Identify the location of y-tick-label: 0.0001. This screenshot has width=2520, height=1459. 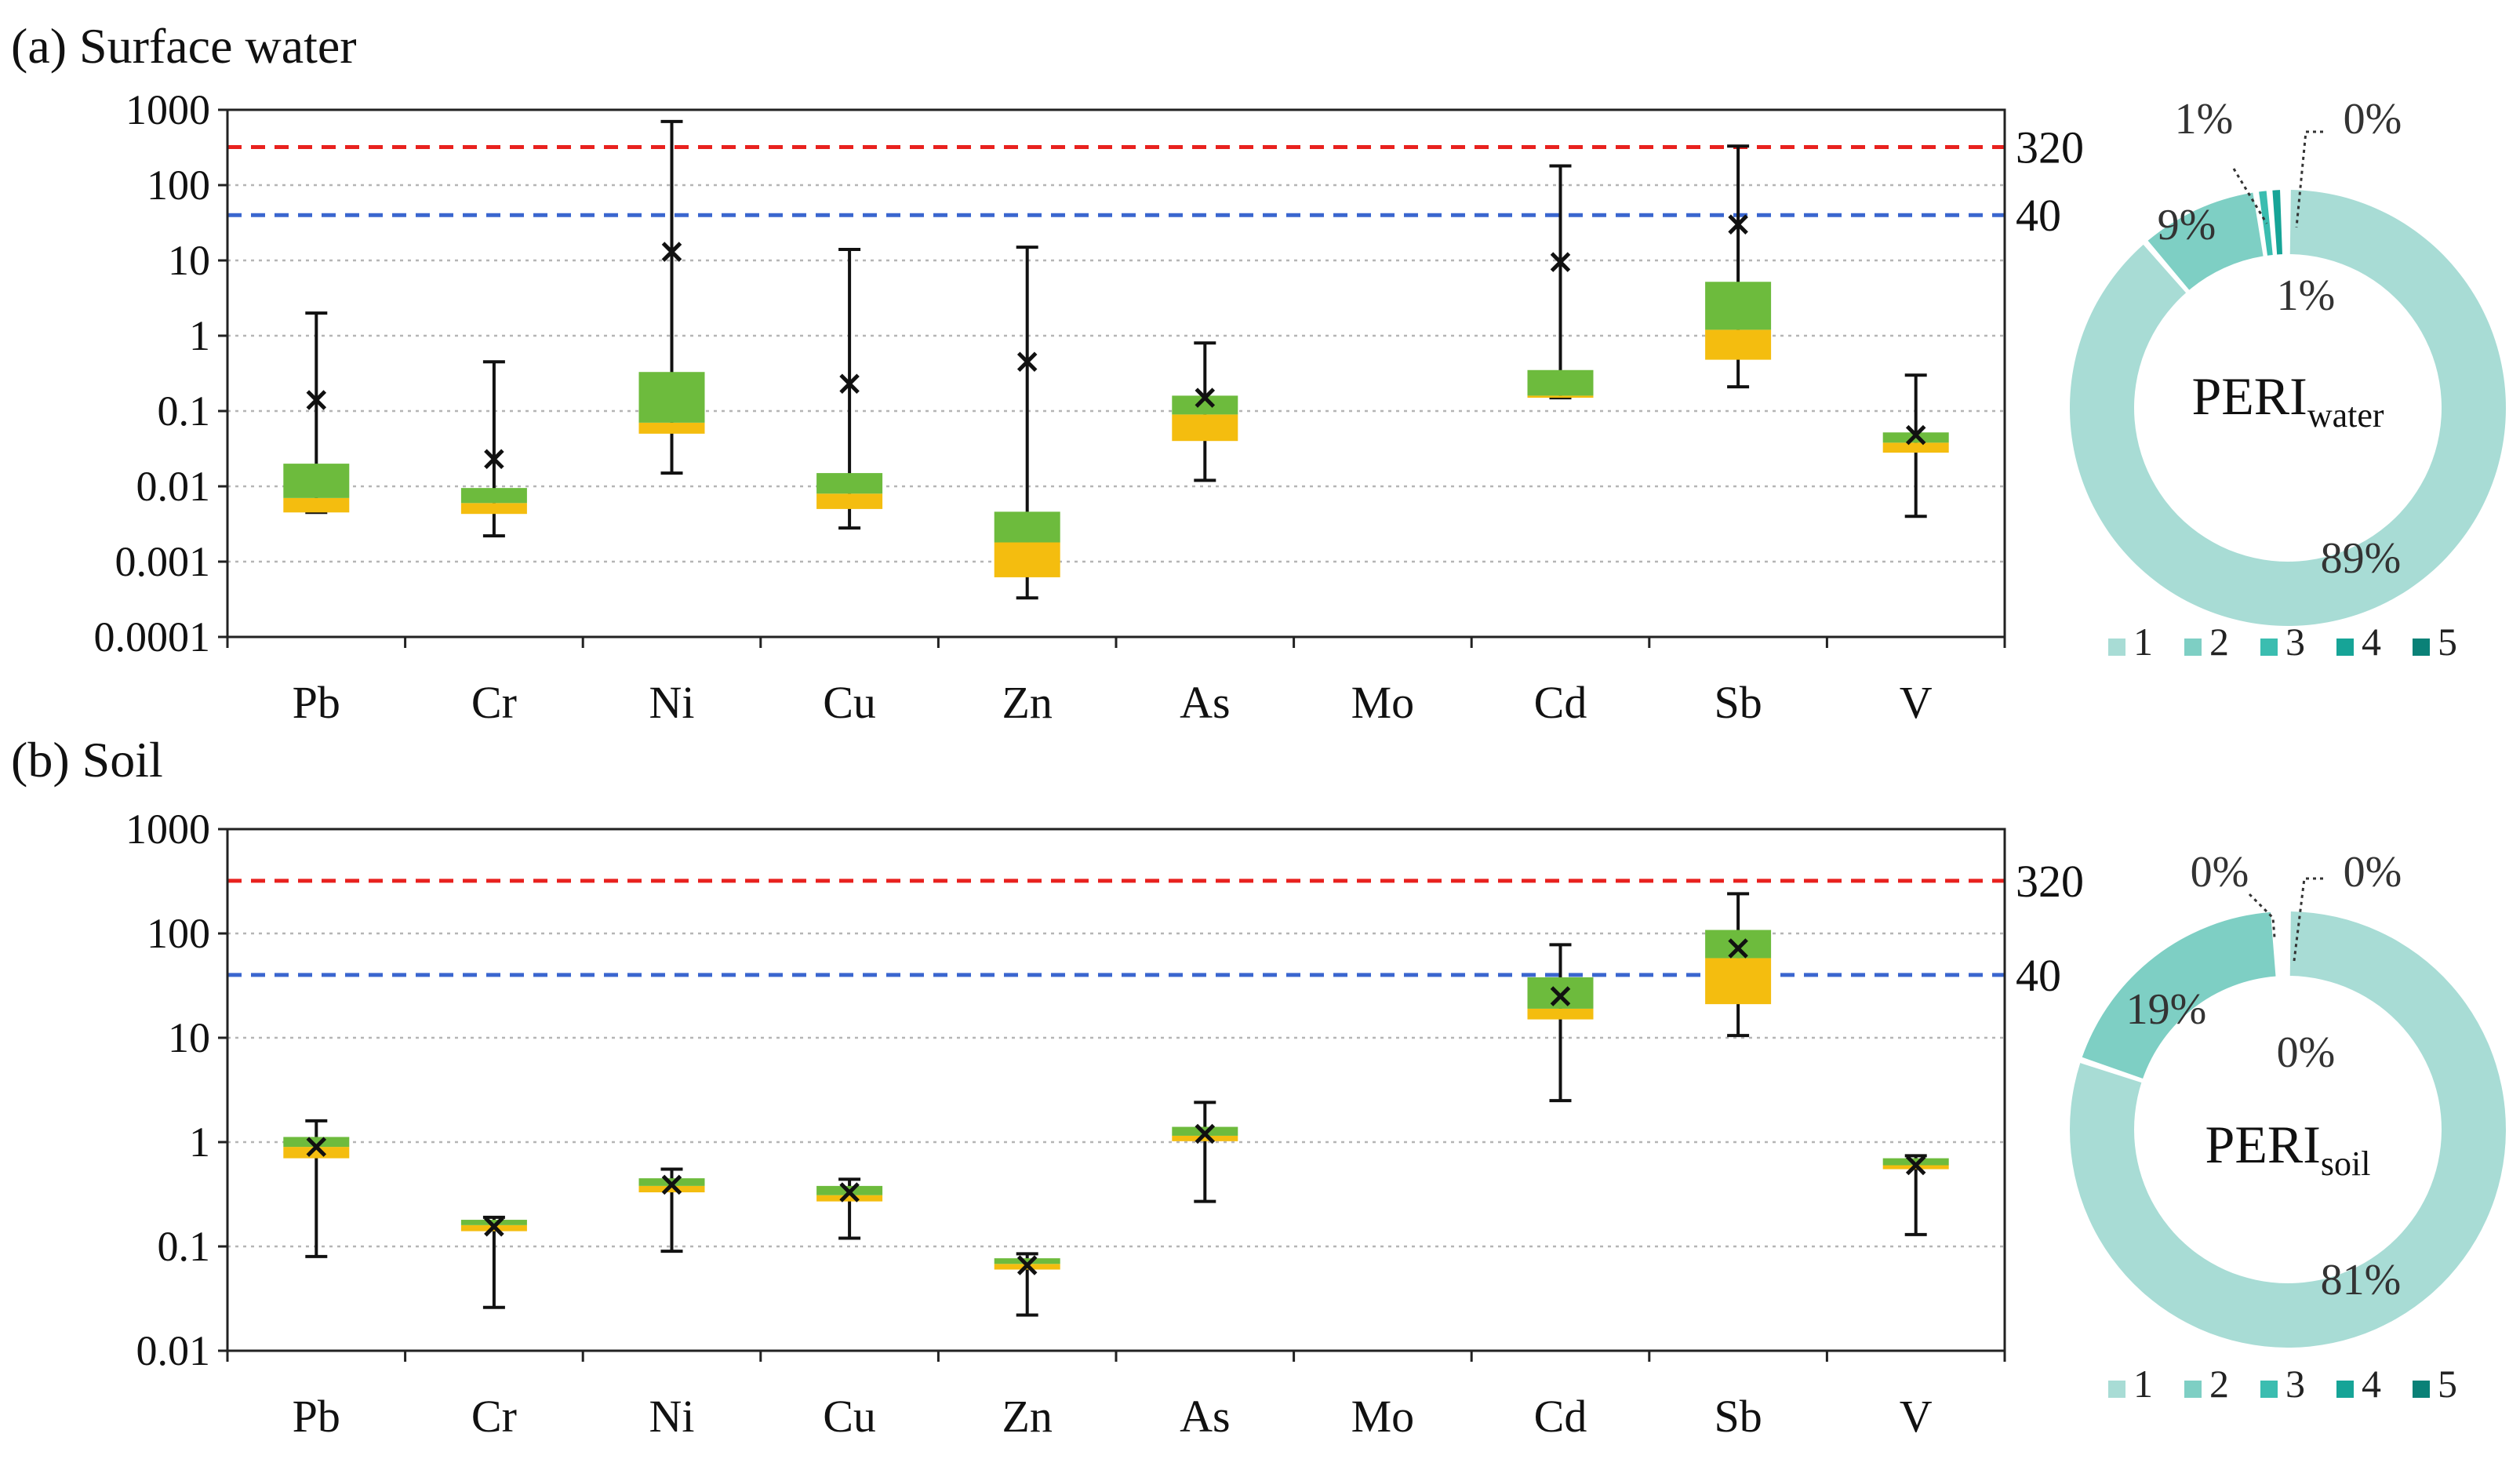
(152, 636).